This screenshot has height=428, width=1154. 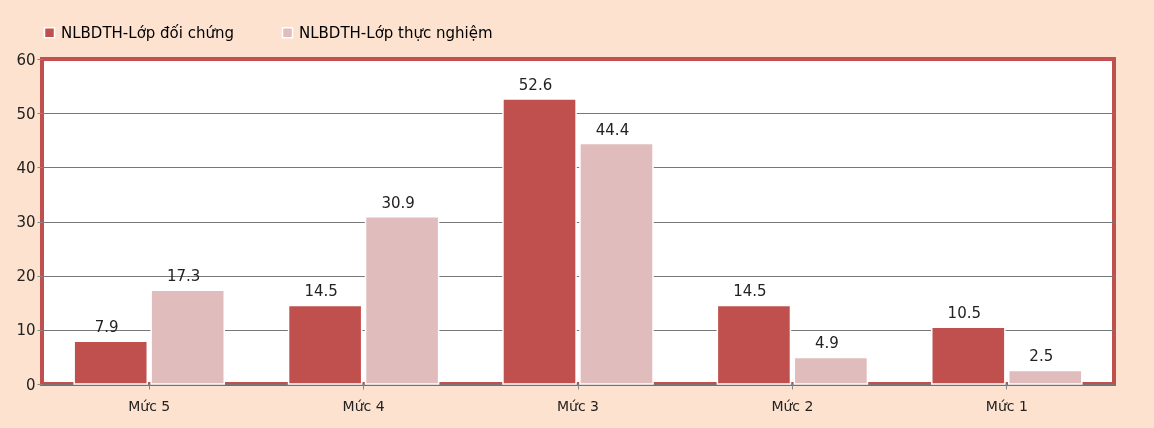 What do you see at coordinates (612, 129) in the screenshot?
I see `data-label: 44.4` at bounding box center [612, 129].